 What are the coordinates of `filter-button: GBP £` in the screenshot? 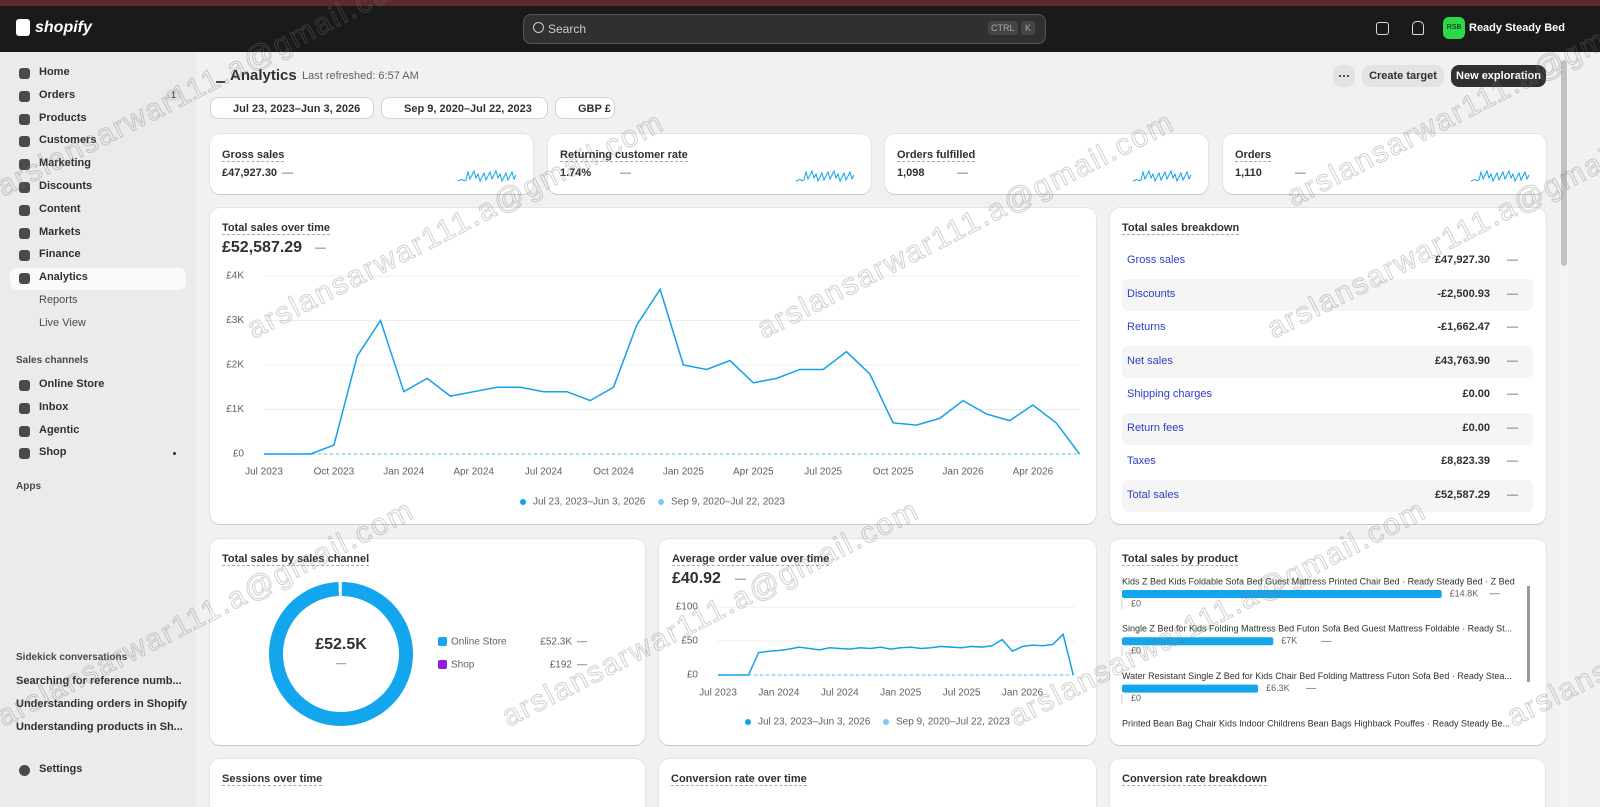 It's located at (585, 108).